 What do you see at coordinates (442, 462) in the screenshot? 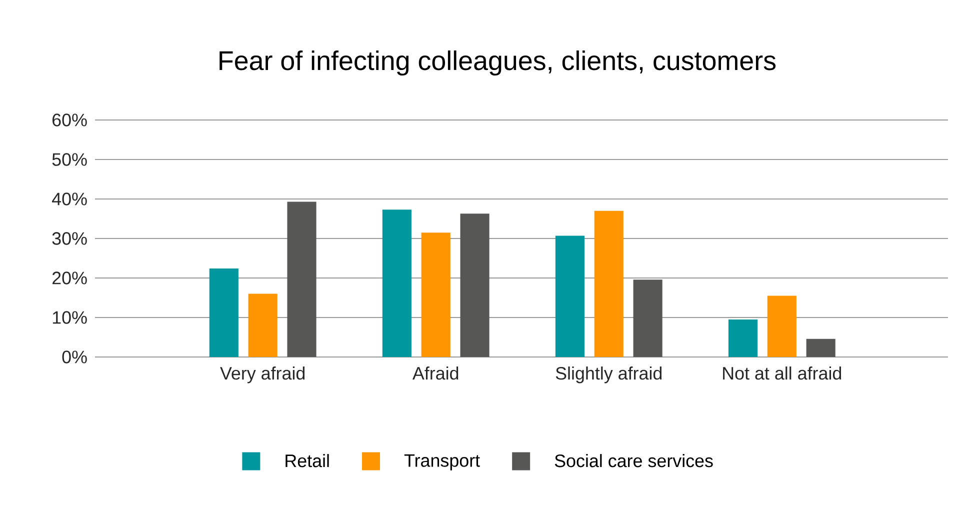
I see `legend-label: Transport` at bounding box center [442, 462].